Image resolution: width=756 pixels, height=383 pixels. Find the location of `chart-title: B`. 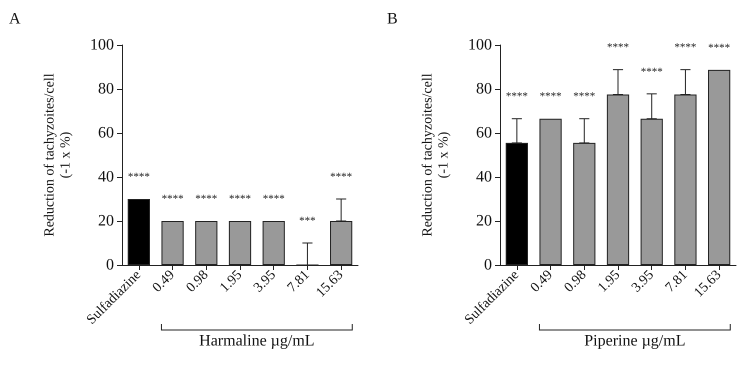

chart-title: B is located at coordinates (392, 19).